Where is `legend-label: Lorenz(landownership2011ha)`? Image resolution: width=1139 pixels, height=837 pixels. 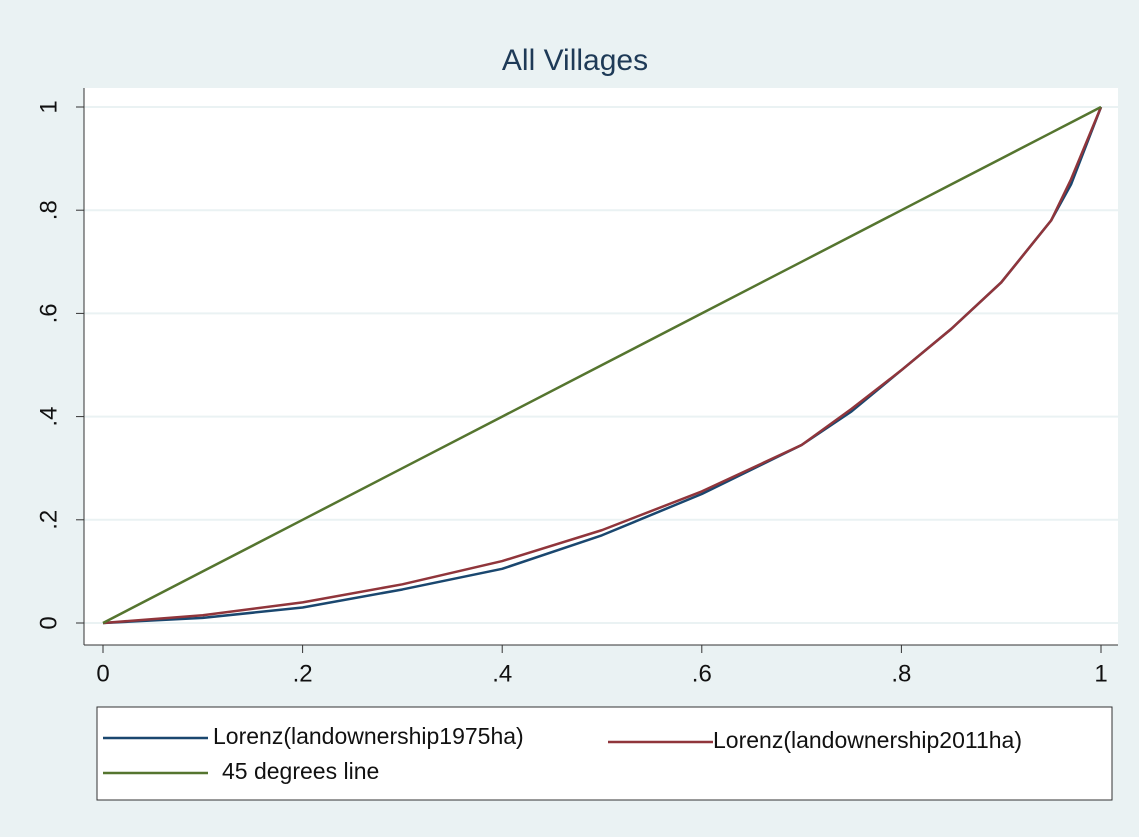 legend-label: Lorenz(landownership2011ha) is located at coordinates (867, 740).